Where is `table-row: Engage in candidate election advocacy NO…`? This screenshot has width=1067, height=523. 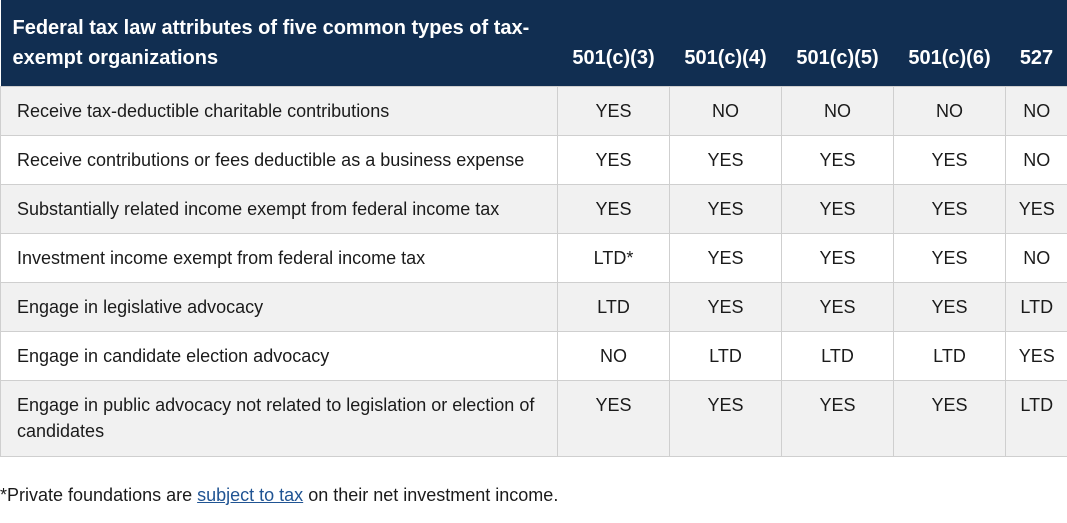 table-row: Engage in candidate election advocacy NO… is located at coordinates (533, 355).